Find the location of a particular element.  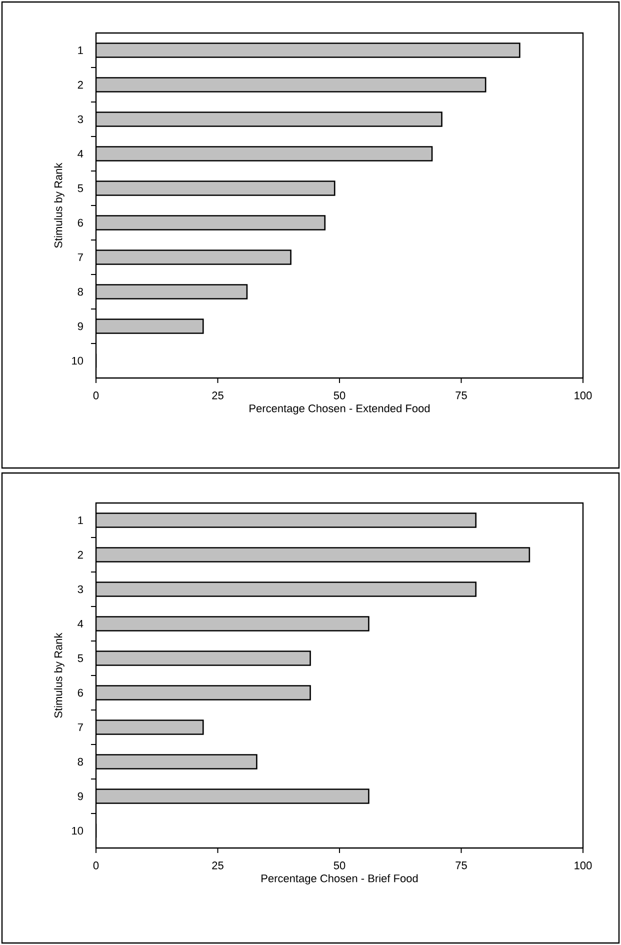

x-axis-title: Percentage Chosen - Extended Food is located at coordinates (340, 409).